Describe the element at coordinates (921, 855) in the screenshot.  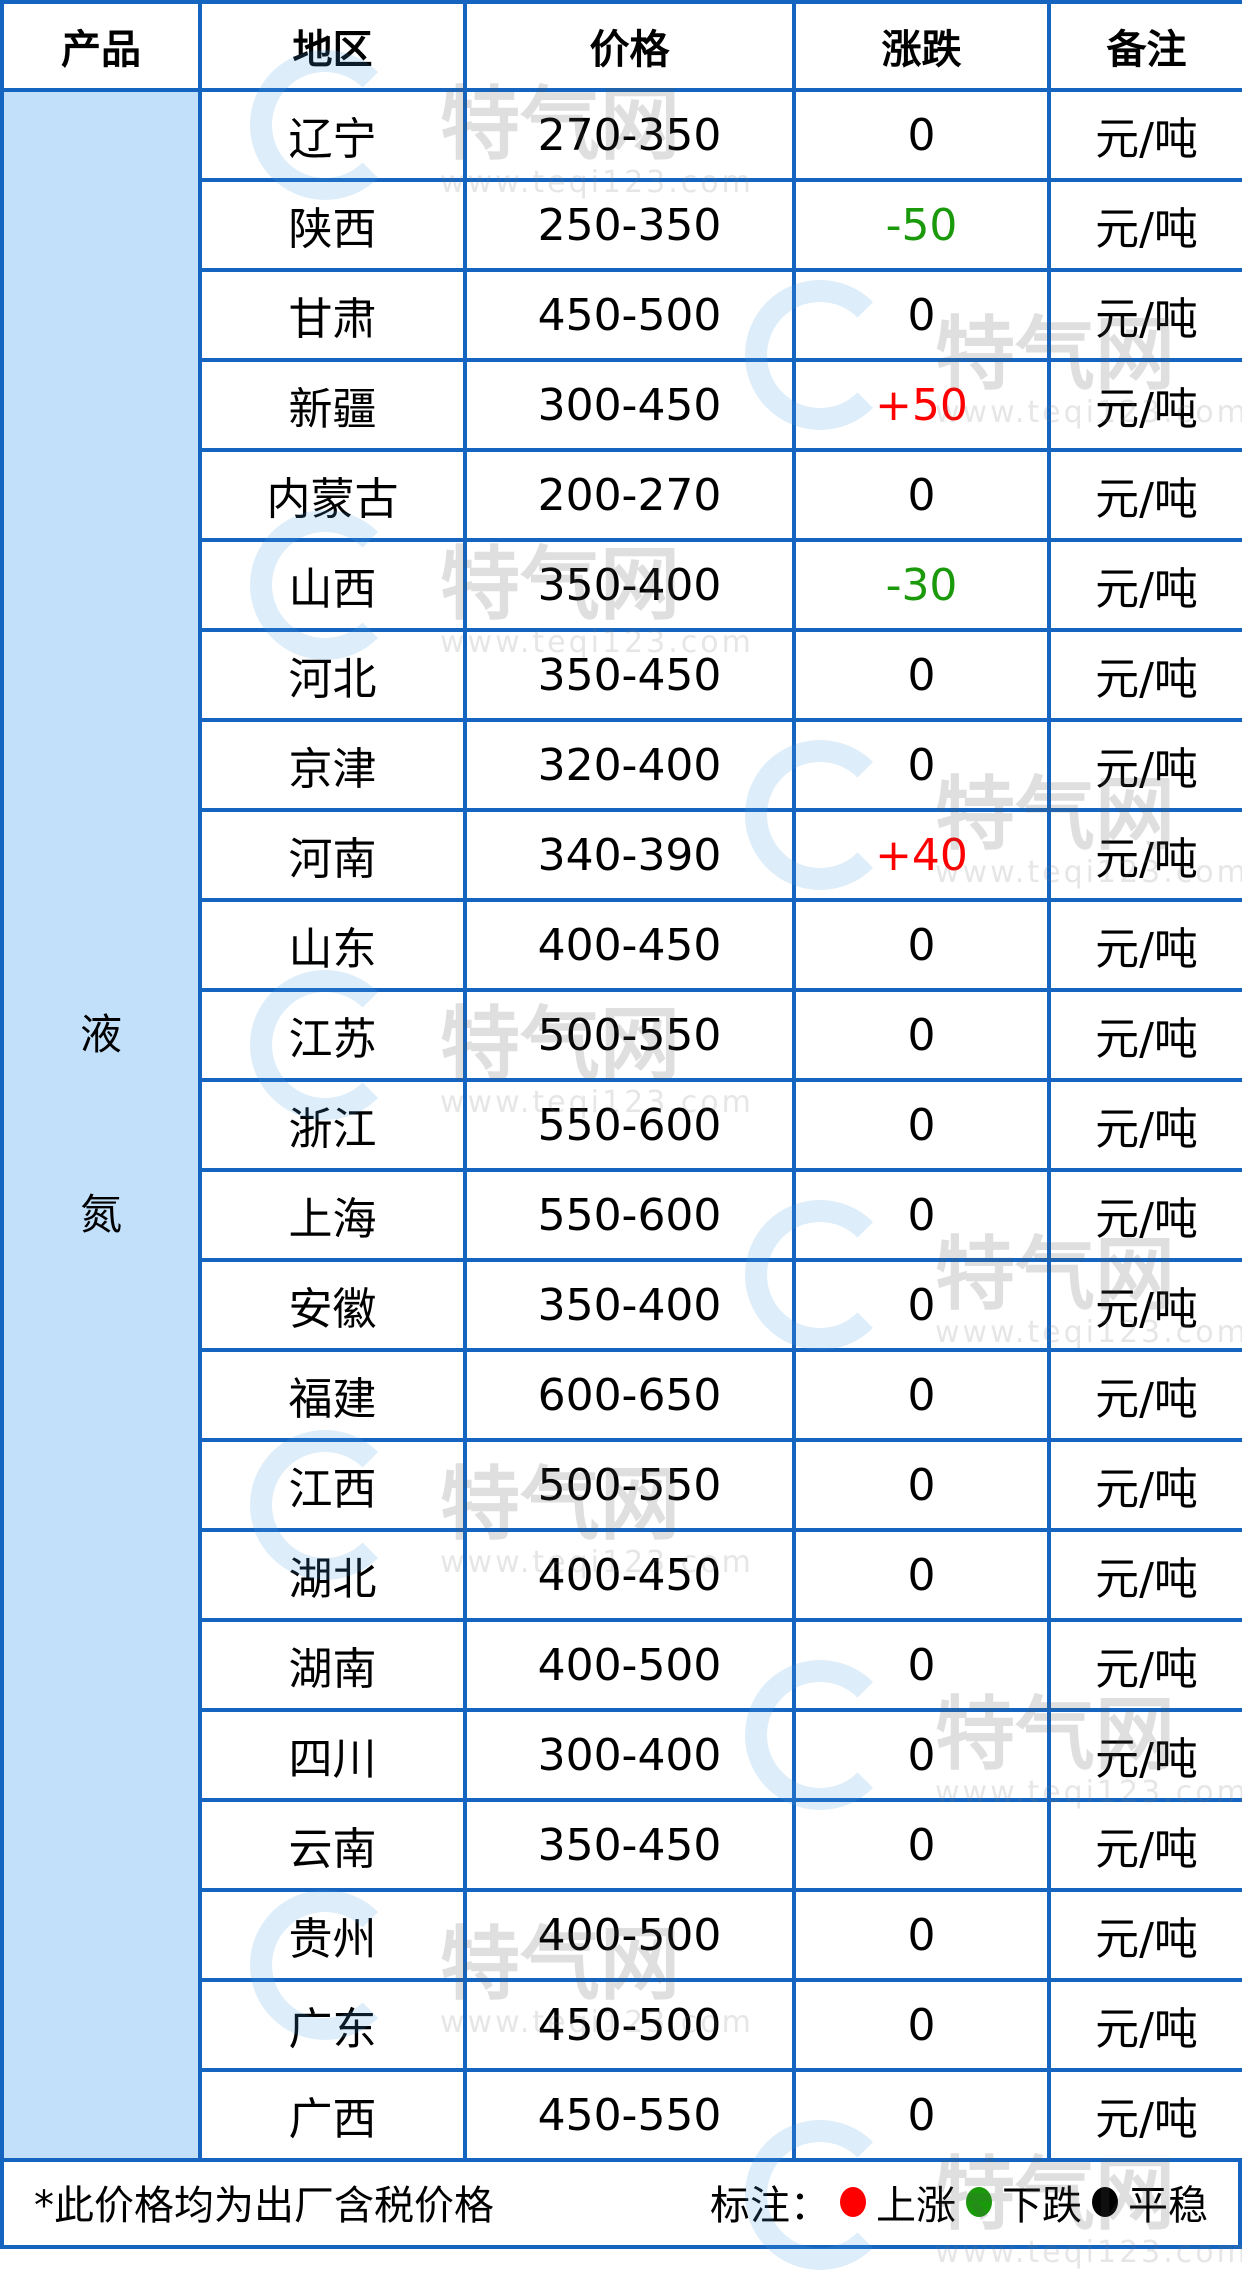
I see `change-cell: +40` at that location.